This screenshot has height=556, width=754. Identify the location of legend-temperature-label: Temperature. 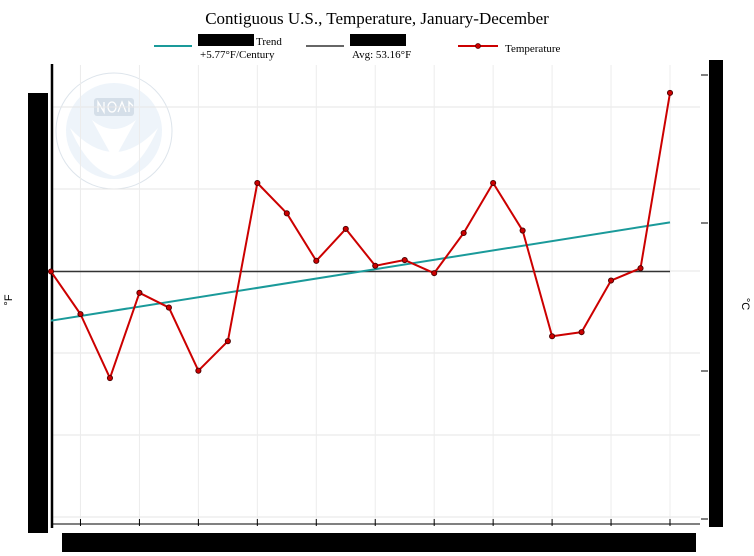
(533, 49).